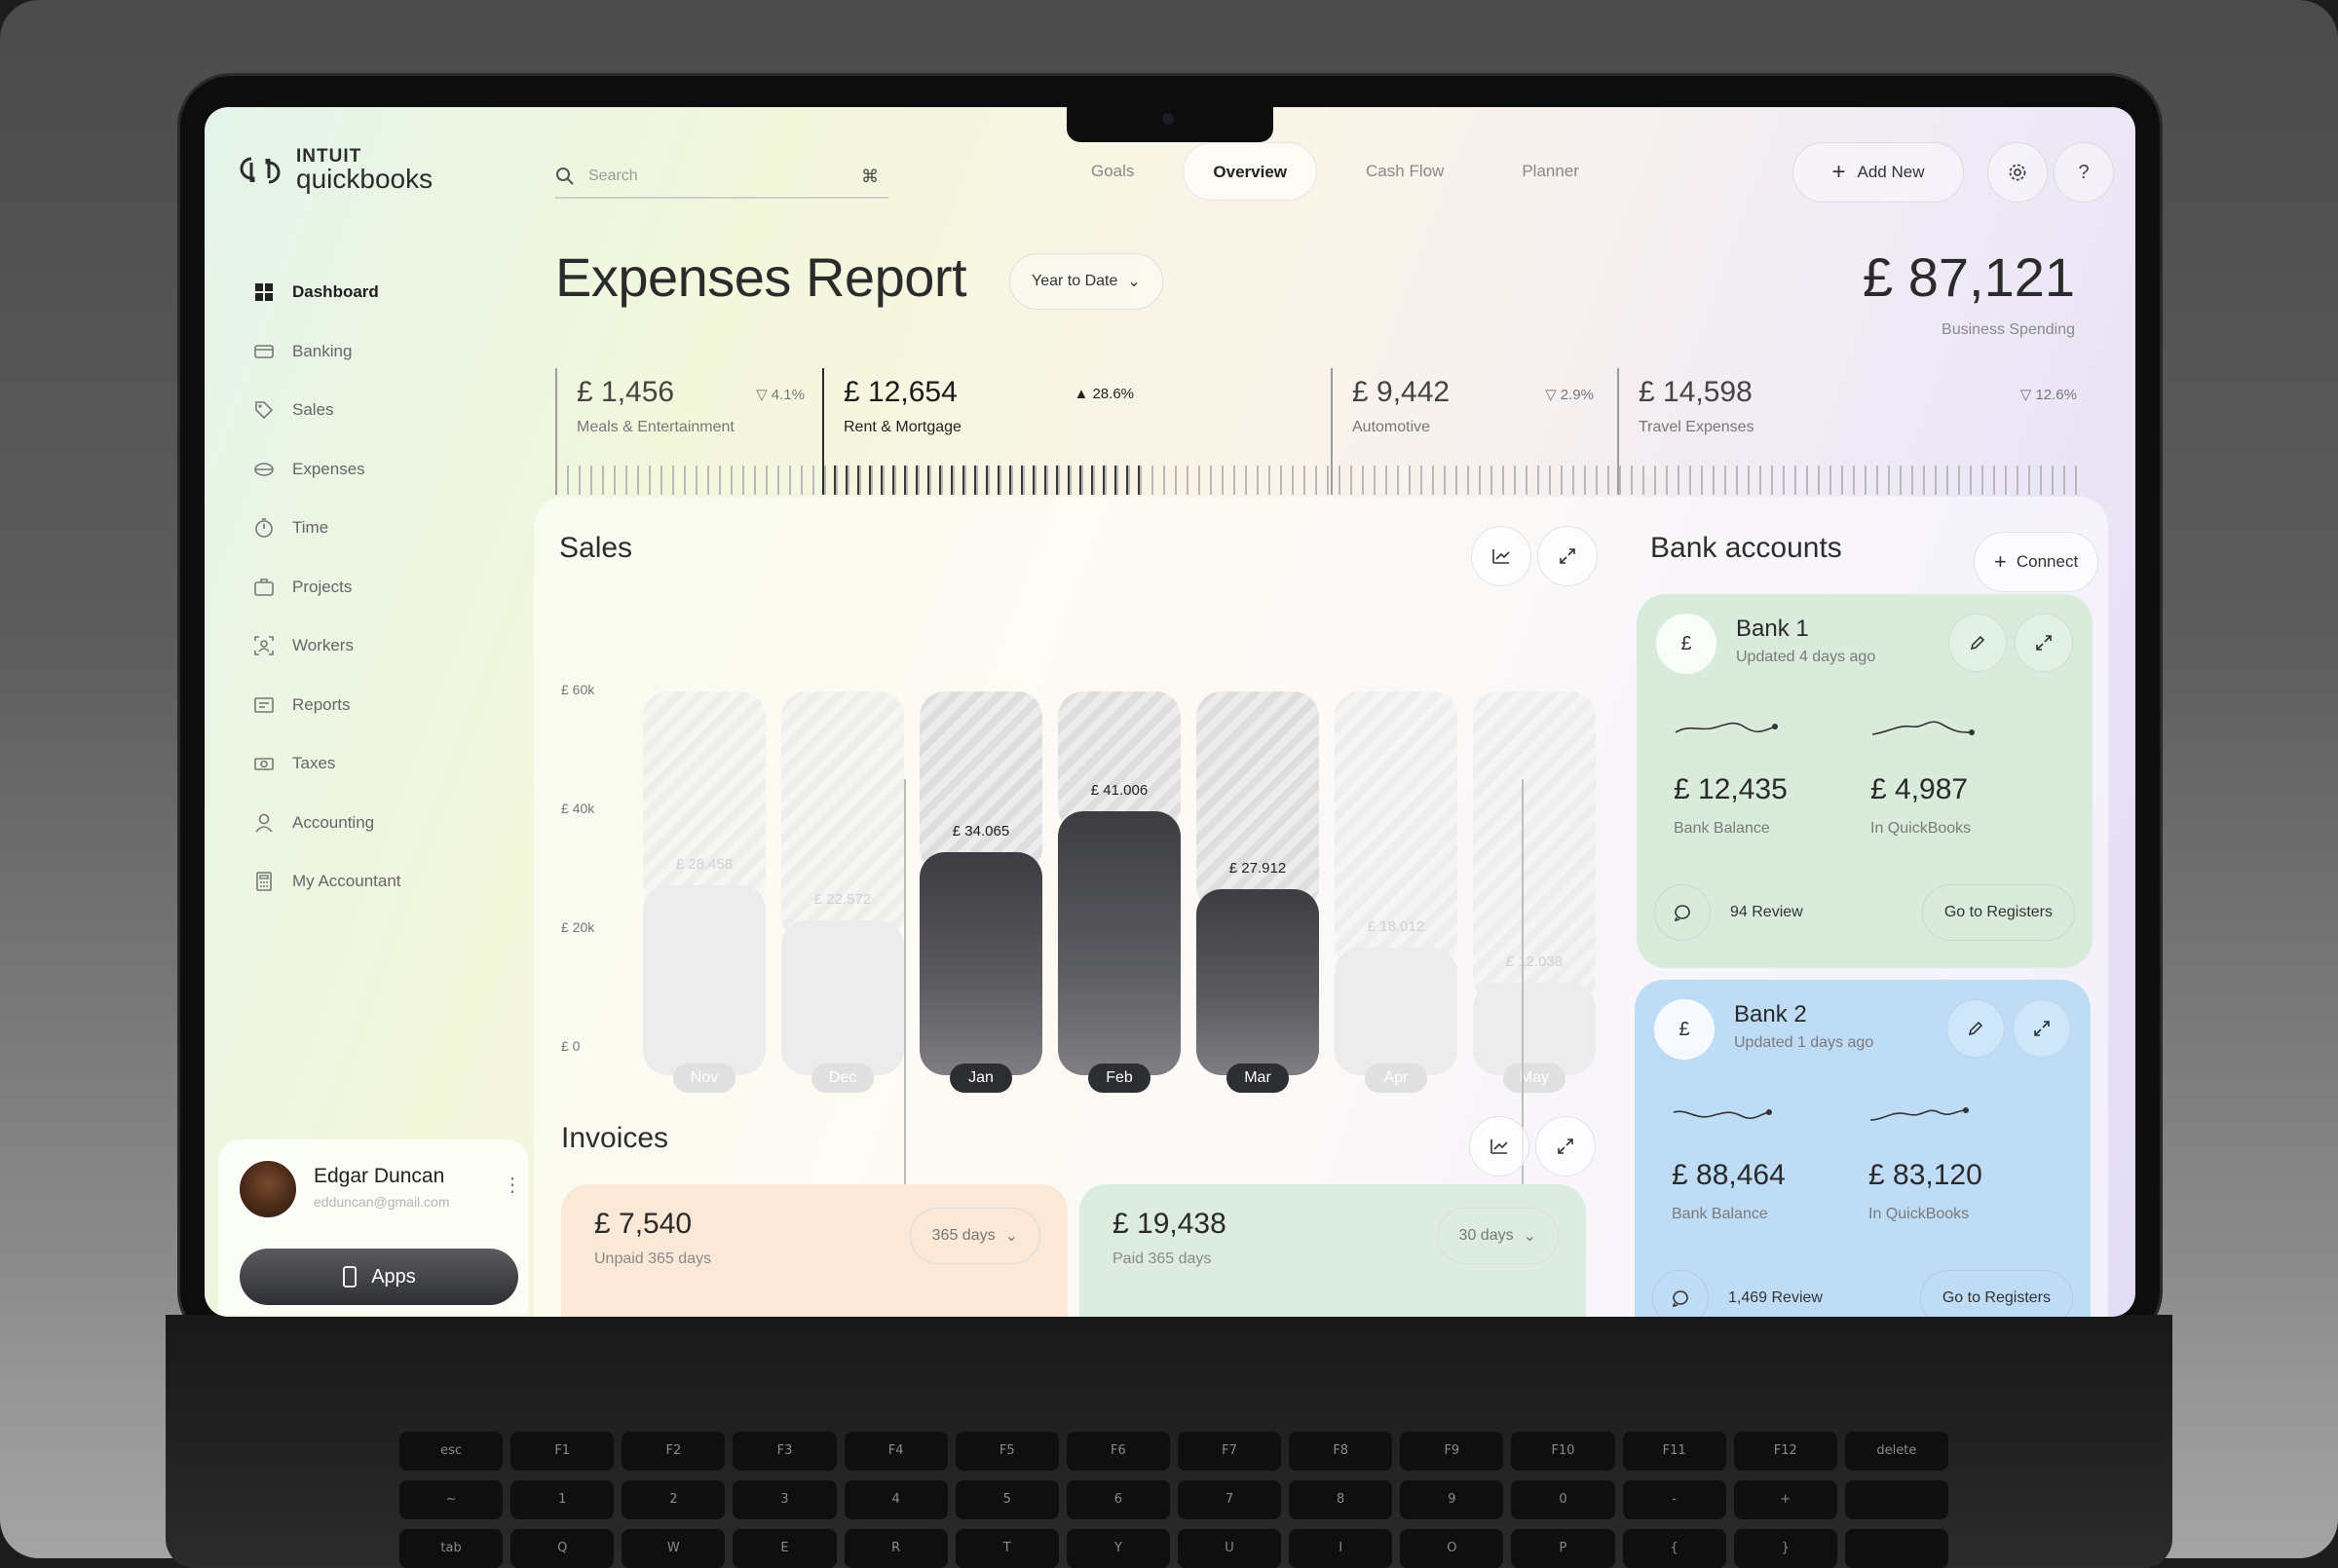 The image size is (2338, 1568). I want to click on keyboard-key: W, so click(674, 1548).